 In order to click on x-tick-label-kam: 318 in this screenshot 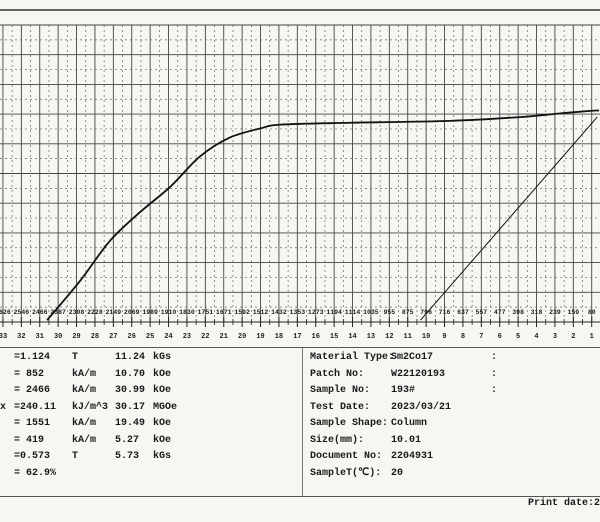, I will do `click(537, 312)`.